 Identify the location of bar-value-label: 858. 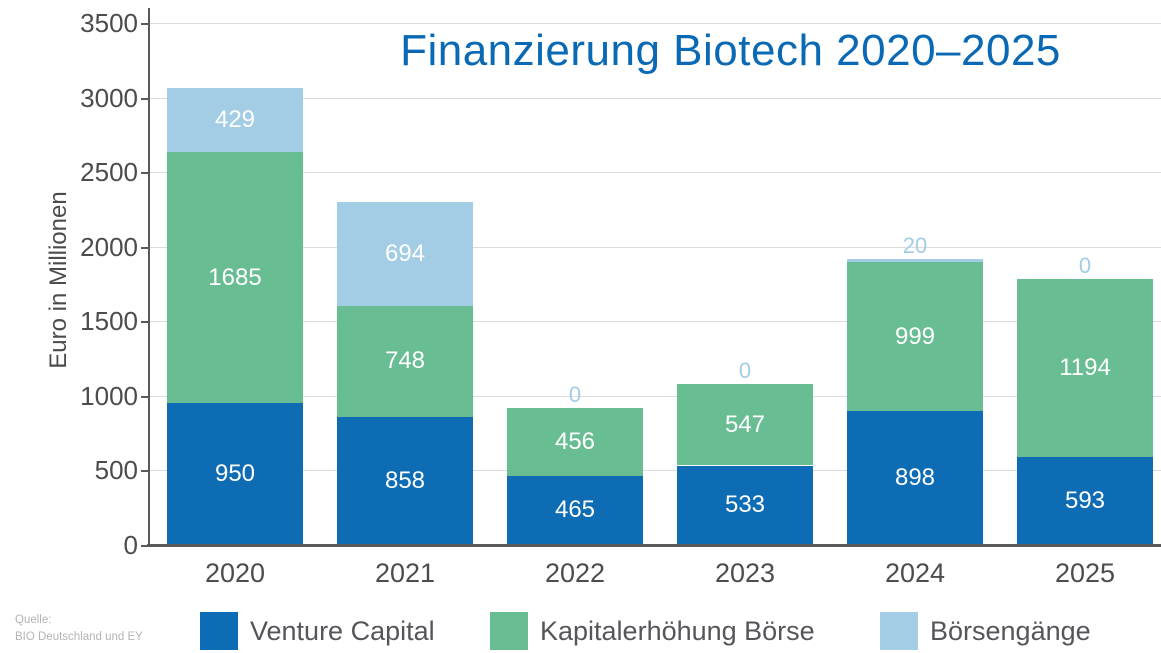
(405, 480).